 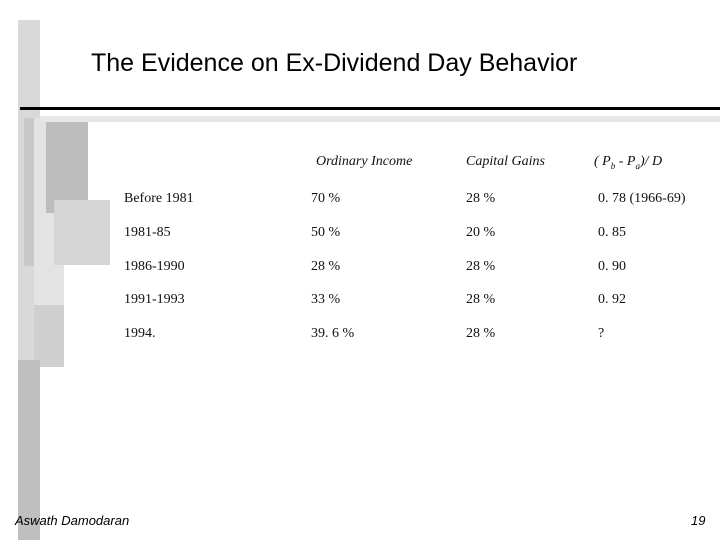 What do you see at coordinates (380, 119) in the screenshot?
I see `title-rule-shadow` at bounding box center [380, 119].